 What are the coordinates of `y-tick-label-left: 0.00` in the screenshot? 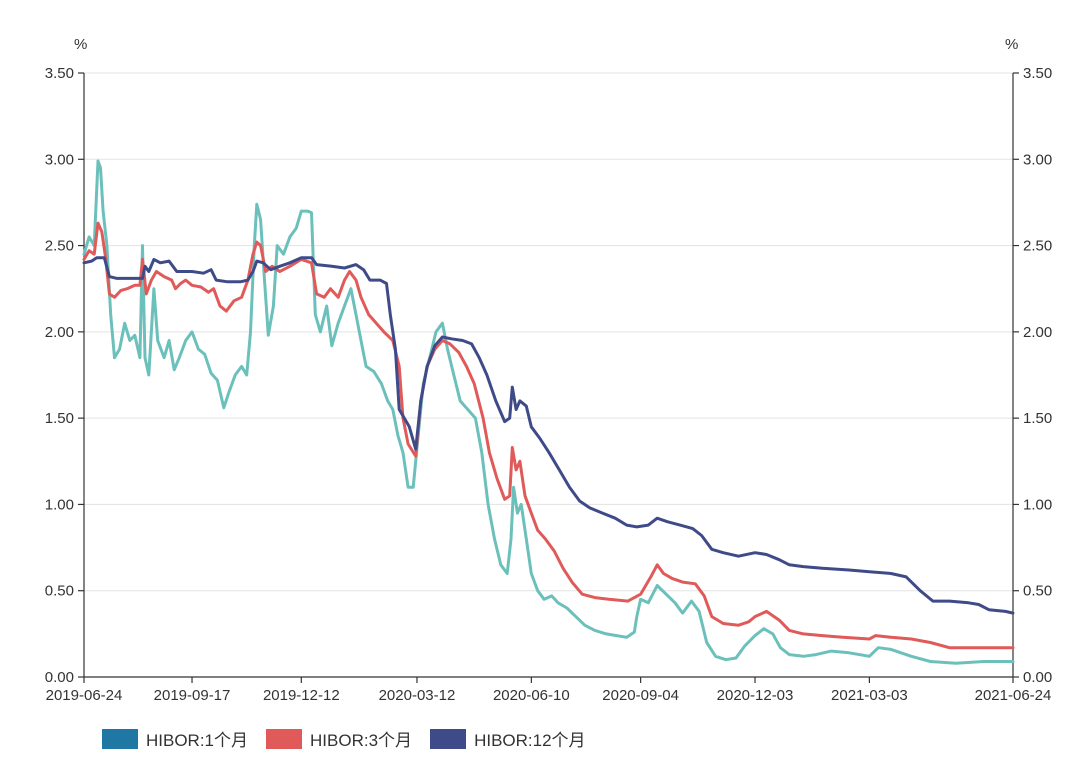 It's located at (59, 677).